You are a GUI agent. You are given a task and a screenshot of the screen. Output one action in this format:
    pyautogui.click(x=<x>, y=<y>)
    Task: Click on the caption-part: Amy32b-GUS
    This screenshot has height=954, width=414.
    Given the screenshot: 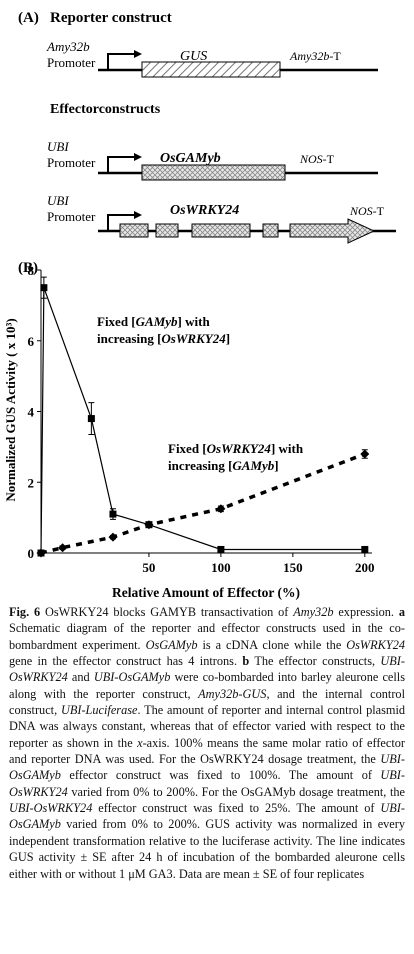 What is the action you would take?
    pyautogui.click(x=232, y=693)
    